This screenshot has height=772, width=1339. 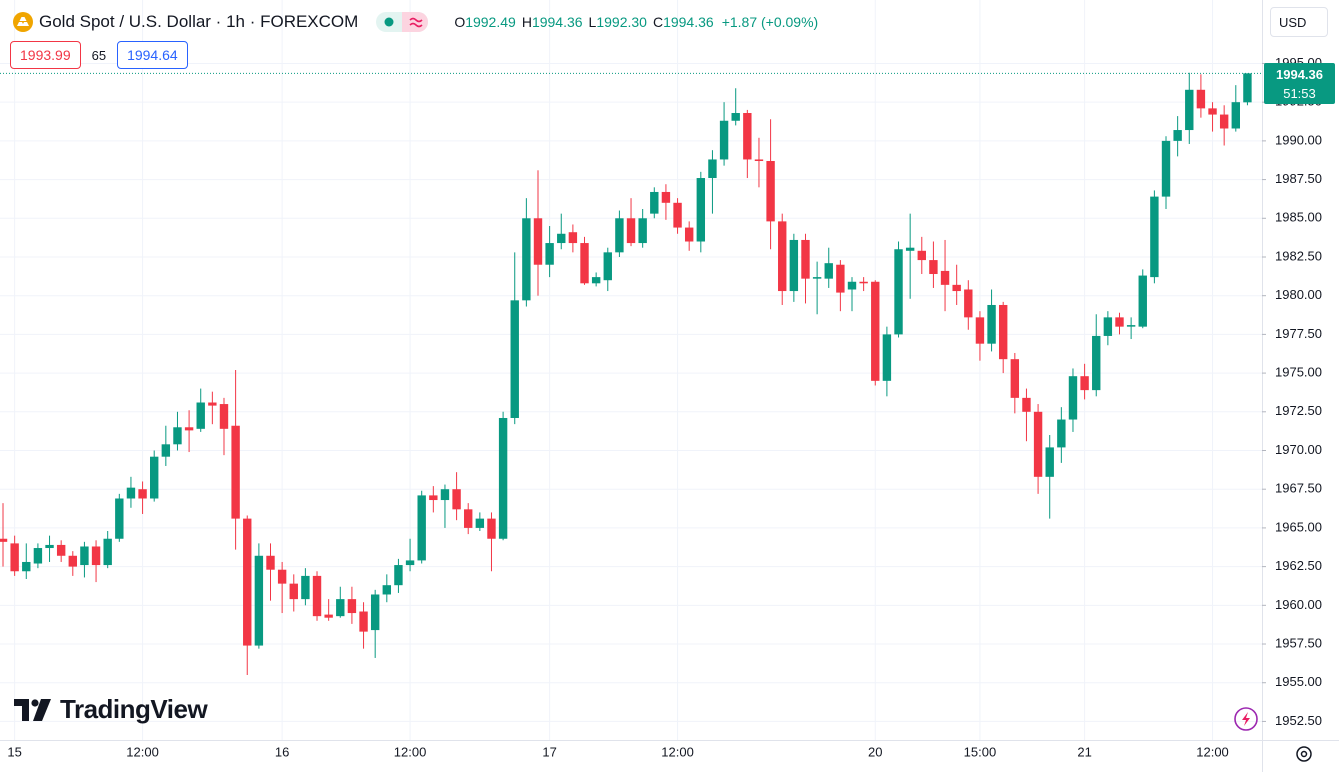 I want to click on x-tick-label: 17, so click(x=549, y=751).